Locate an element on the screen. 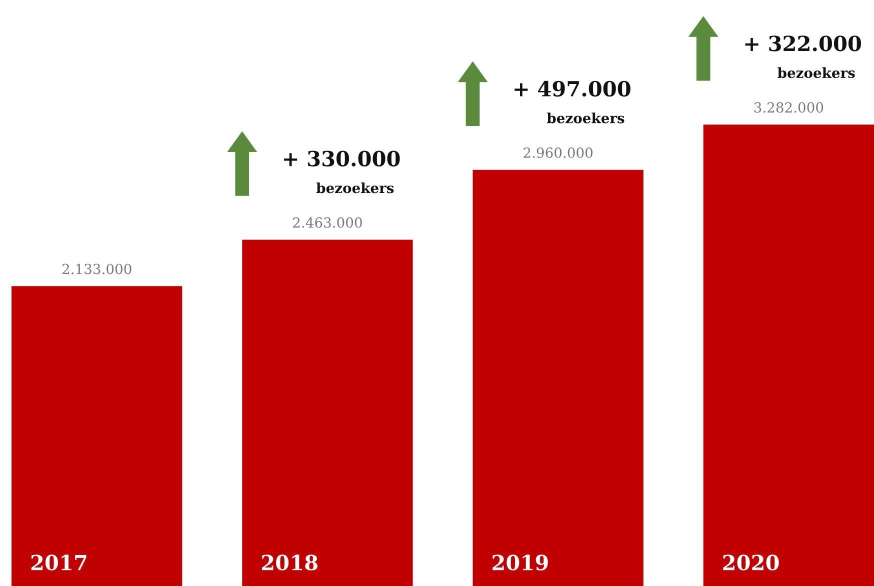 The width and height of the screenshot is (874, 586). data-label: 2.463.000 is located at coordinates (327, 222).